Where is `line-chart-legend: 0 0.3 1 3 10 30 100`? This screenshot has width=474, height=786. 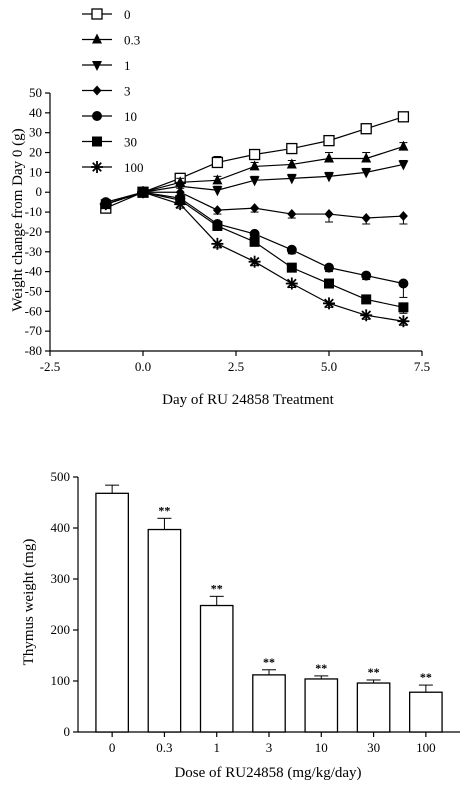 line-chart-legend: 0 0.3 1 3 10 30 100 is located at coordinates (113, 91).